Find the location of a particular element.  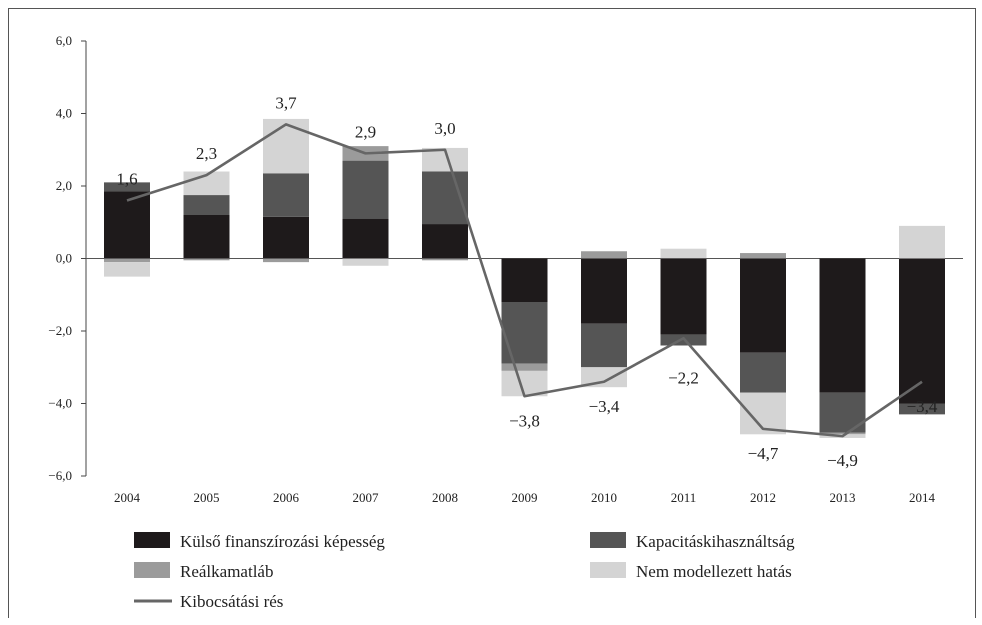

x-tick-label: 2011 is located at coordinates (684, 497).